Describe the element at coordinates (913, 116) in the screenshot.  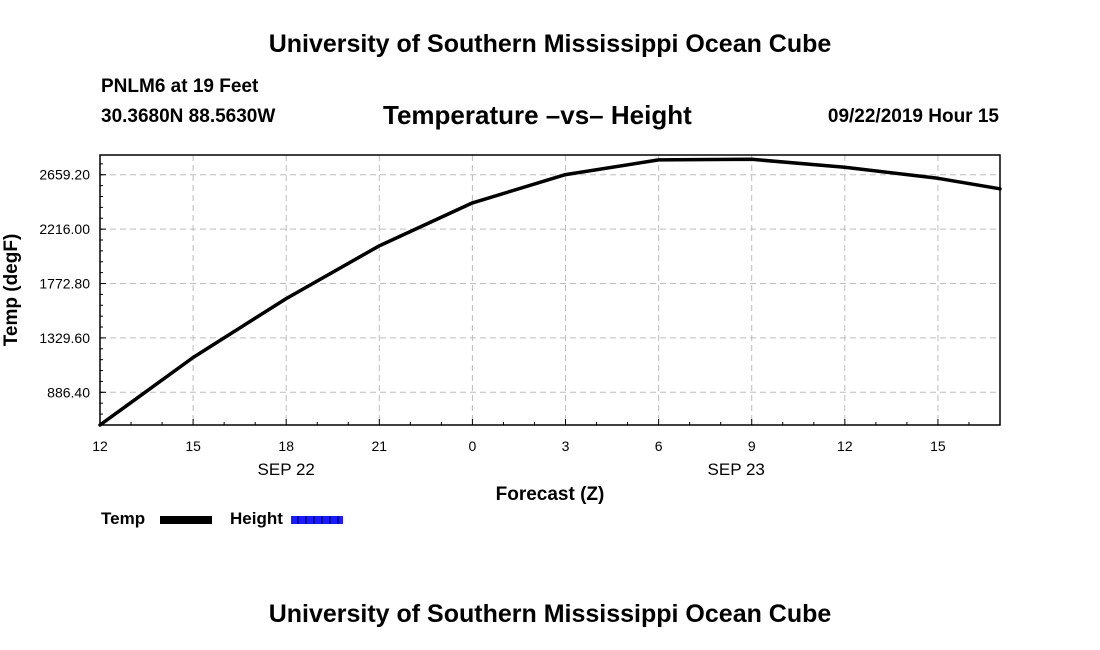
I see `datetime-label: 09/22/2019 Hour 15` at that location.